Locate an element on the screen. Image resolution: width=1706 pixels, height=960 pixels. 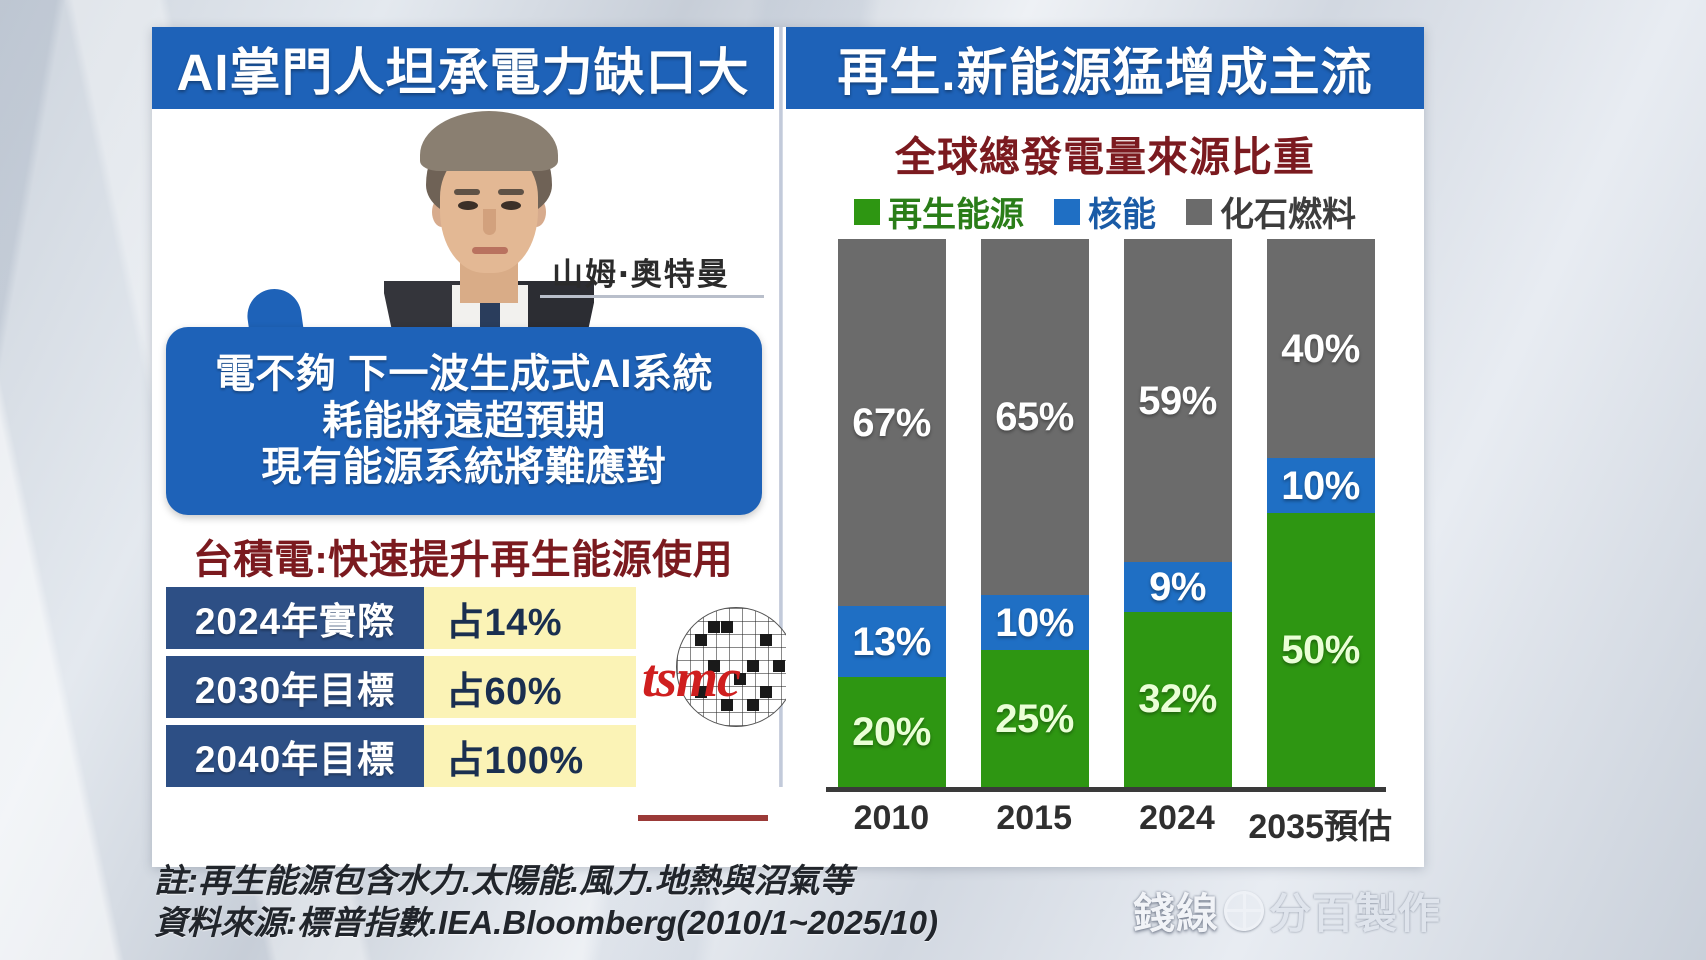
bar-value-label: 59% is located at coordinates (1177, 400).